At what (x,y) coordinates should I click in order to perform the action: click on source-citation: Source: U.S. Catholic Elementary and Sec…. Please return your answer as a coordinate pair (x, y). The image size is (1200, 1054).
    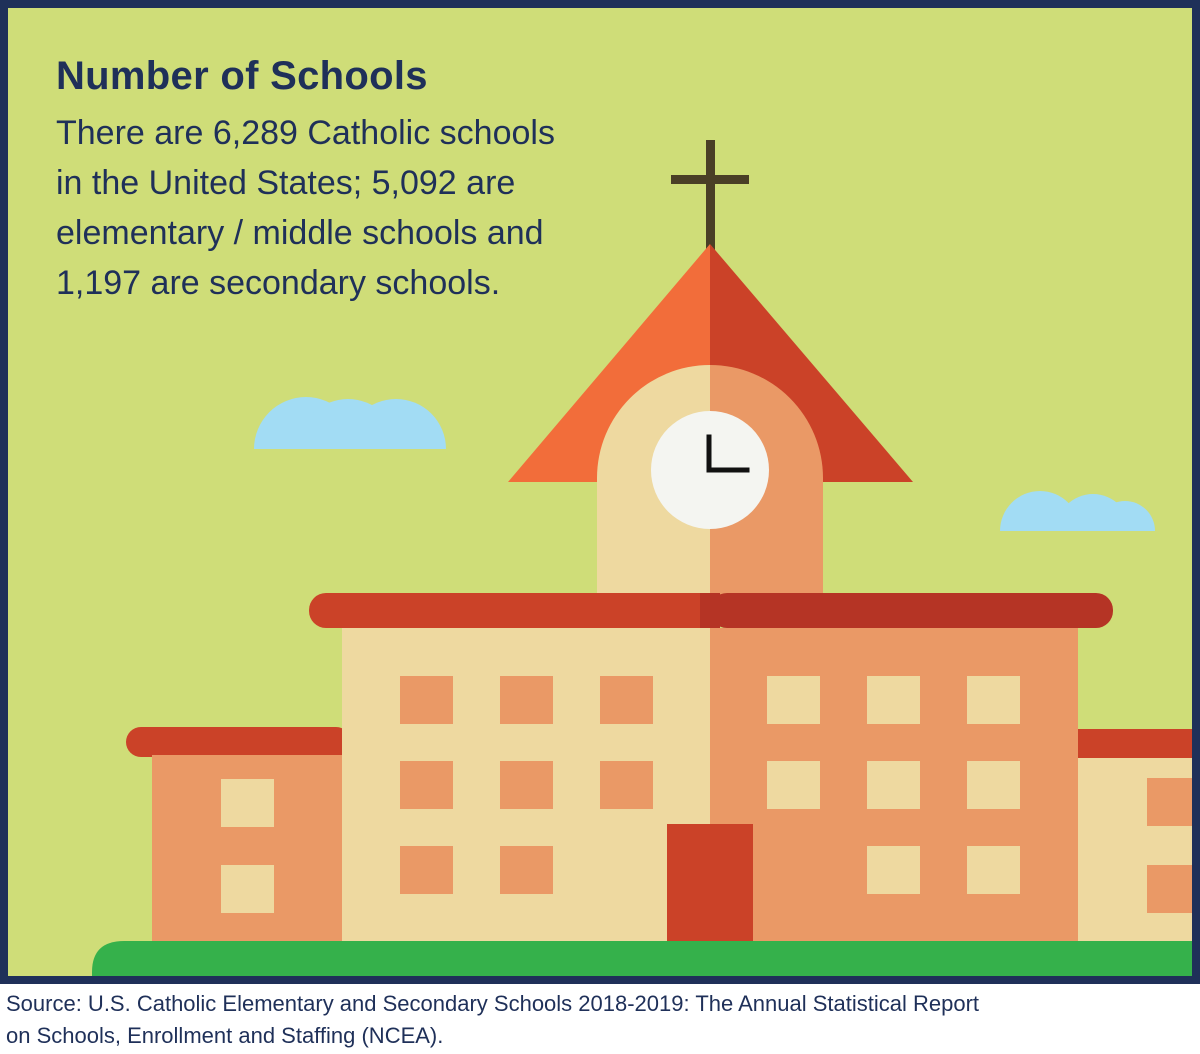
    Looking at the image, I should click on (601, 1020).